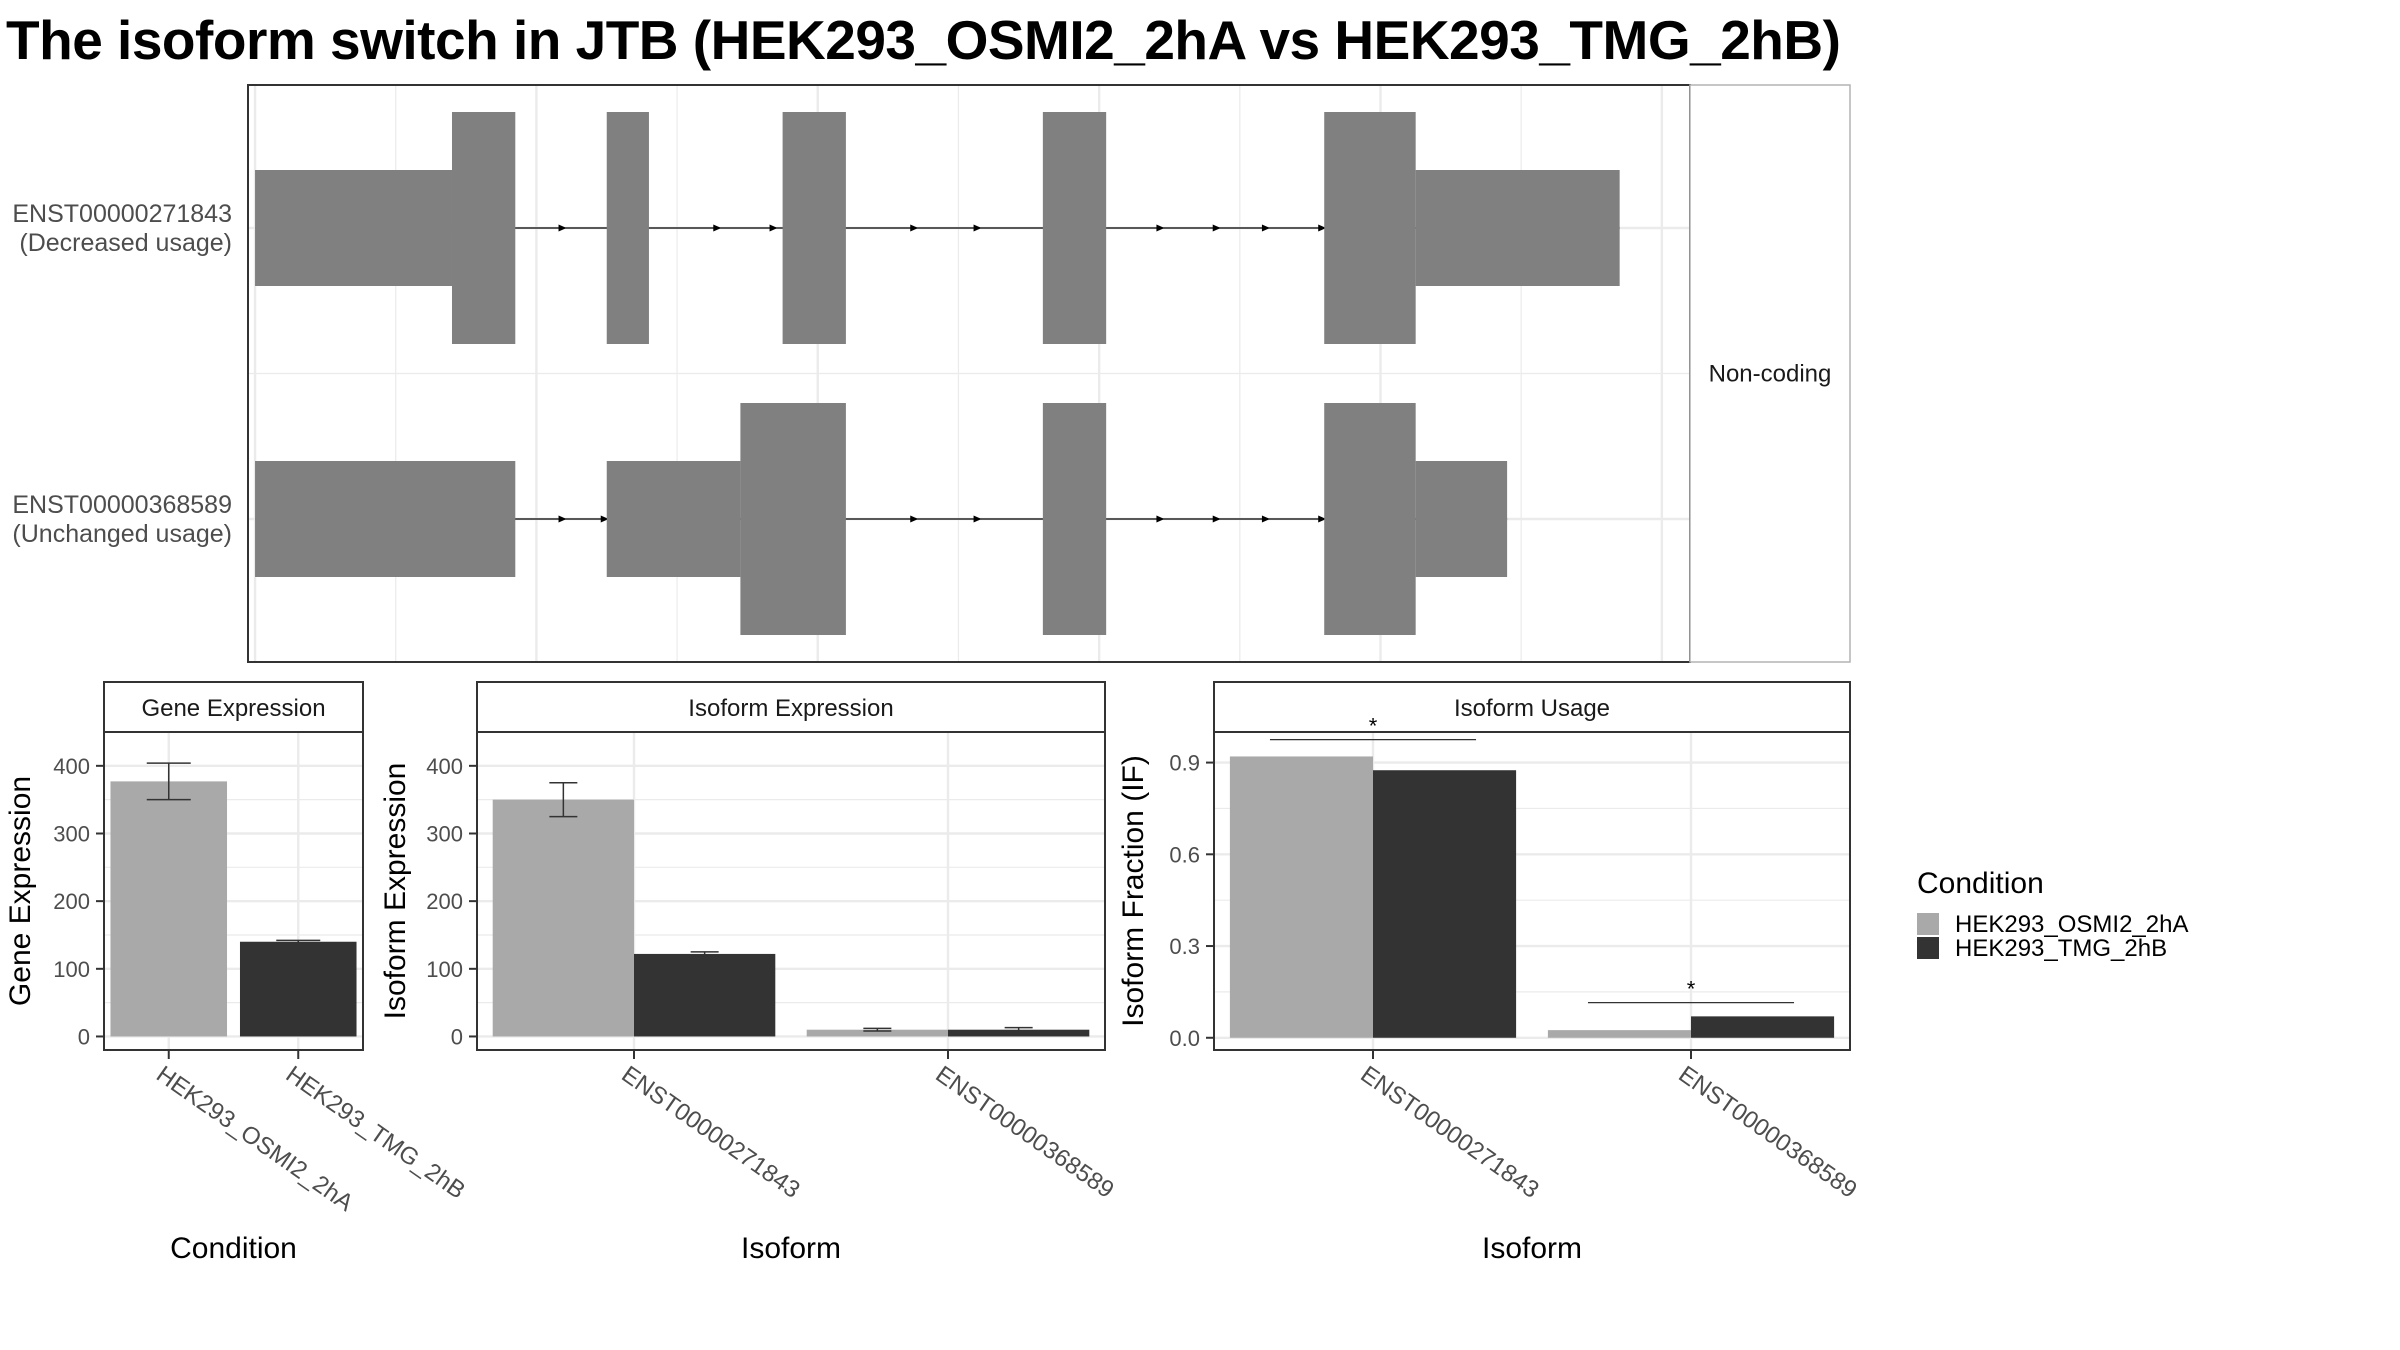  What do you see at coordinates (122, 505) in the screenshot?
I see `transcript-label: ENST00000368589` at bounding box center [122, 505].